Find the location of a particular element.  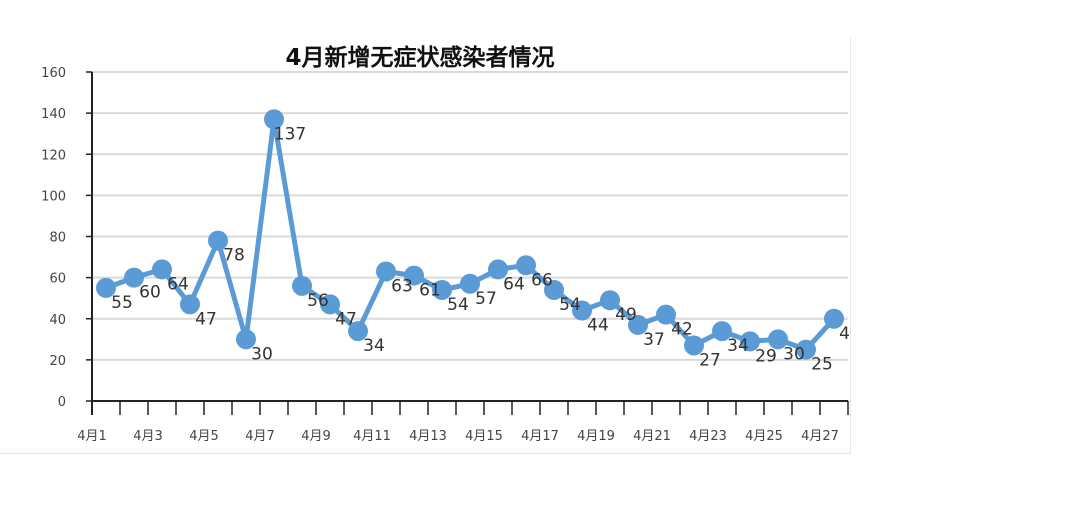

x-tick-label: 4月23 is located at coordinates (708, 436).